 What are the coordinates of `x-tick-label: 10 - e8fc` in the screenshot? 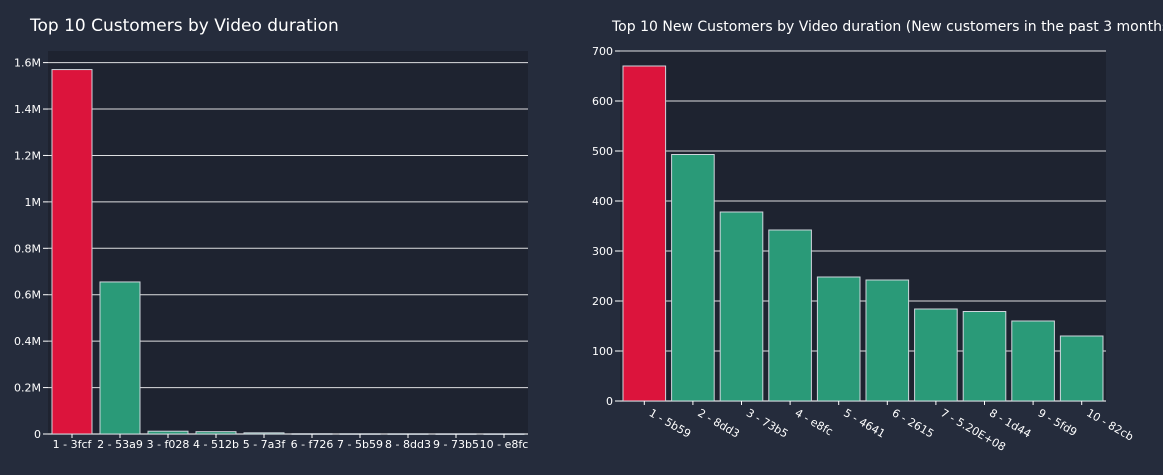 It's located at (504, 444).